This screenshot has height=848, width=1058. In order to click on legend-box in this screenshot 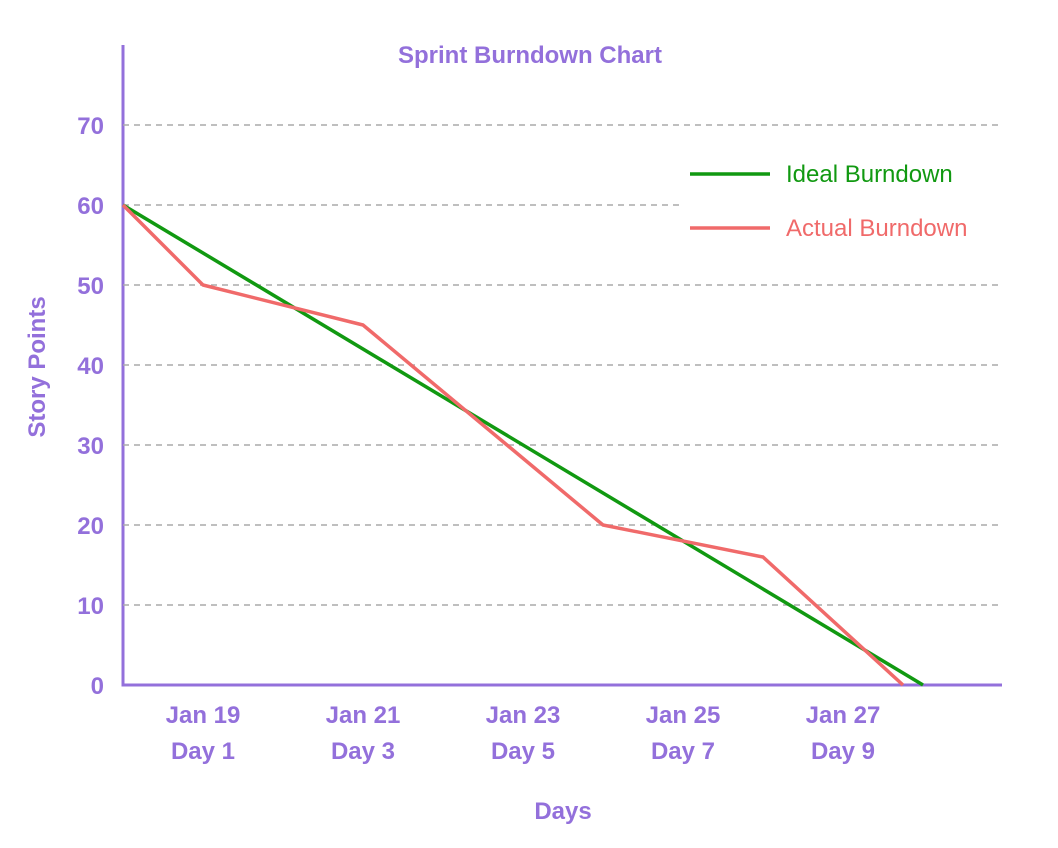, I will do `click(842, 200)`.